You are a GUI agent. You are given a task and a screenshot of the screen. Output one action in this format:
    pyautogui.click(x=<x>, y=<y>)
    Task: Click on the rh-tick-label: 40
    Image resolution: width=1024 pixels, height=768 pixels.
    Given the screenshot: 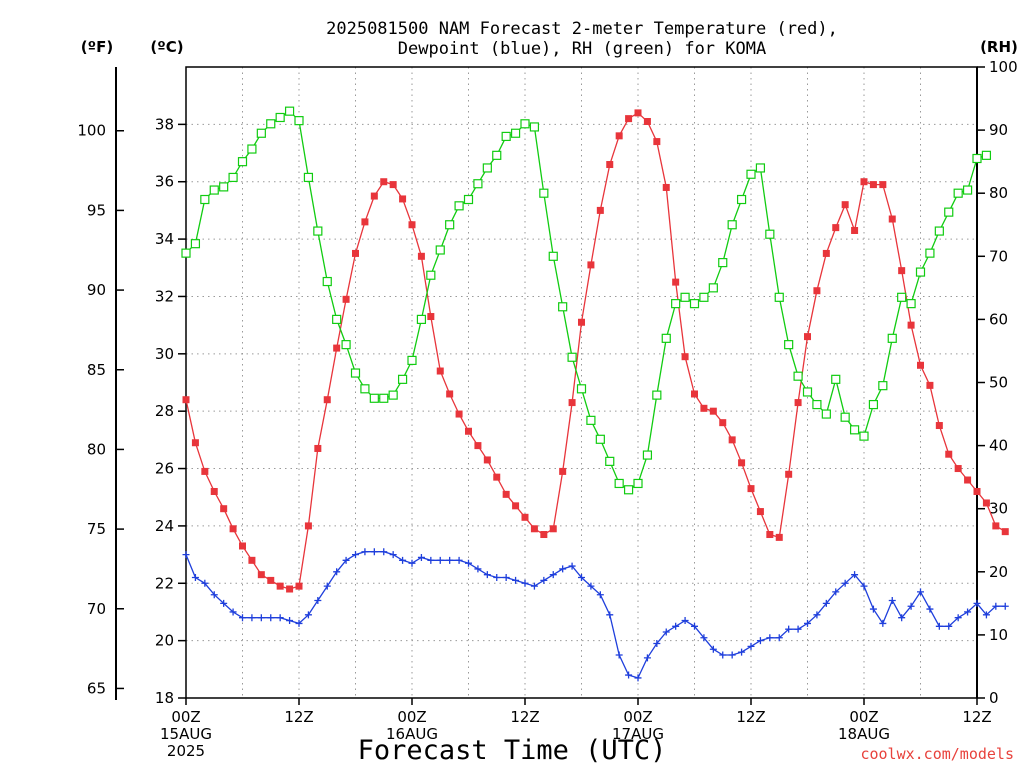 What is the action you would take?
    pyautogui.click(x=998, y=446)
    